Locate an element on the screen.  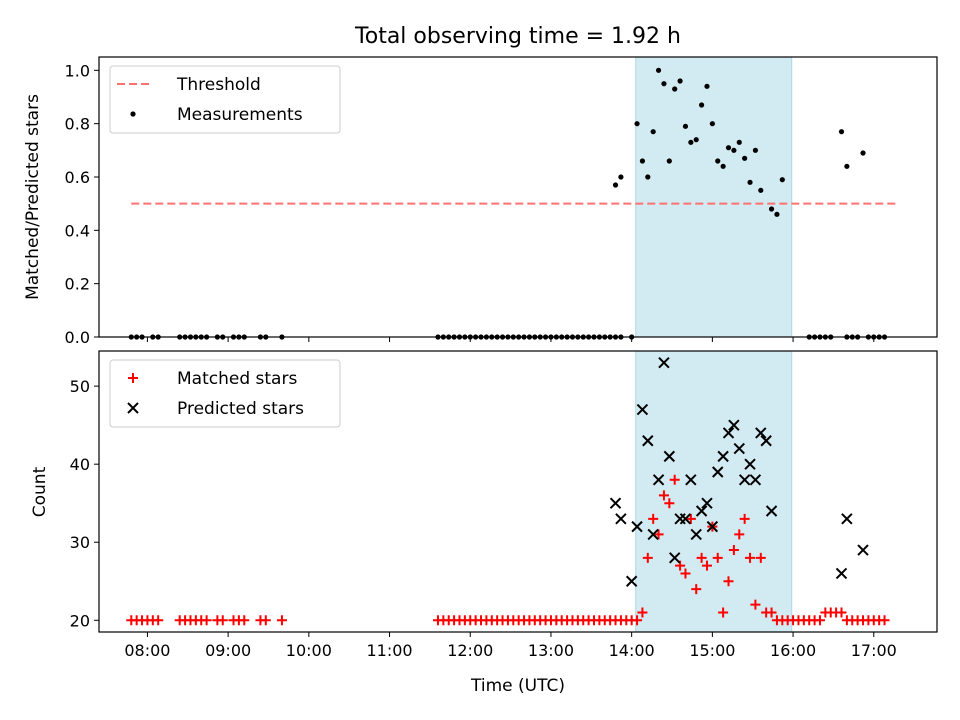
x-tick-label: 10:00 is located at coordinates (309, 650).